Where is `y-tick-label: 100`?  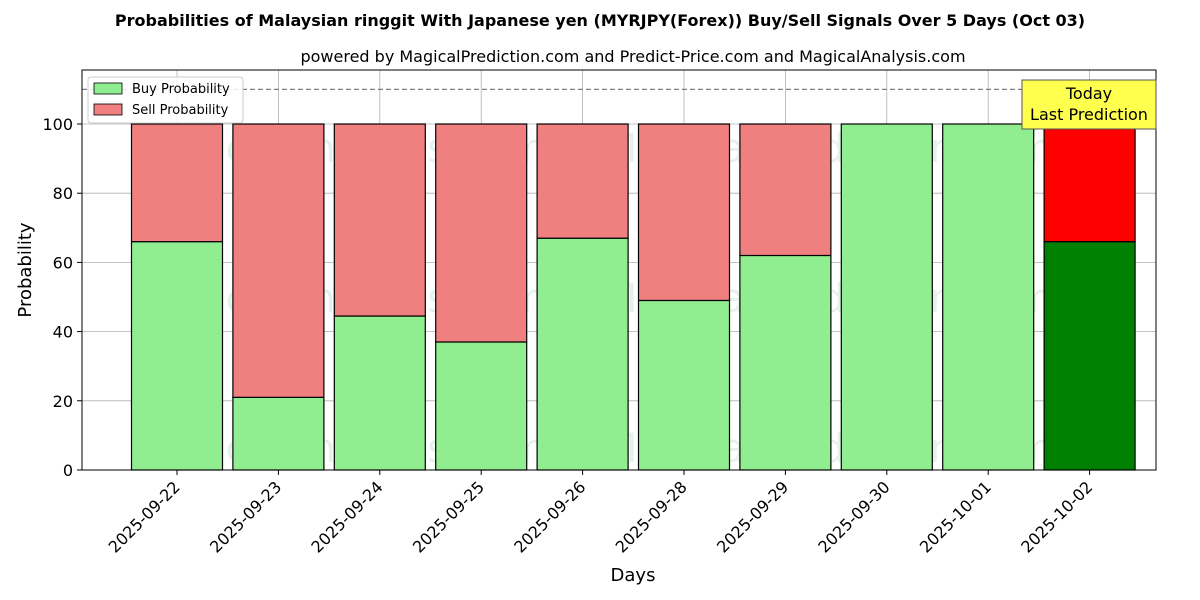 y-tick-label: 100 is located at coordinates (57, 124).